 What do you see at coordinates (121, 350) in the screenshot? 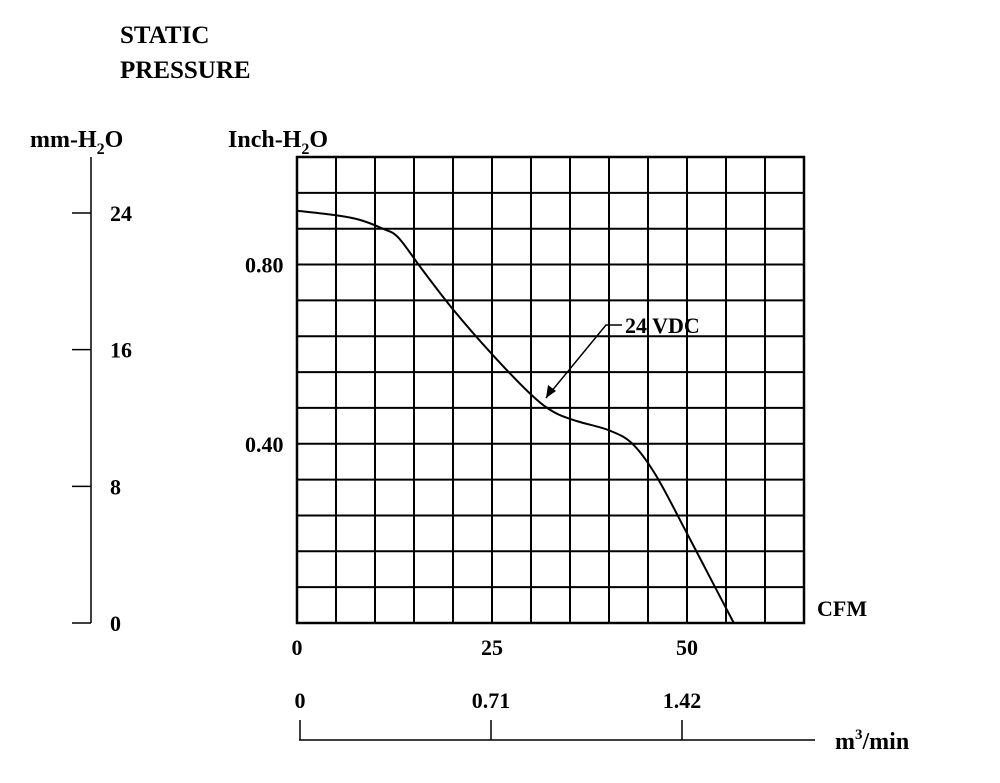
I see `mm-tick-label: 16` at bounding box center [121, 350].